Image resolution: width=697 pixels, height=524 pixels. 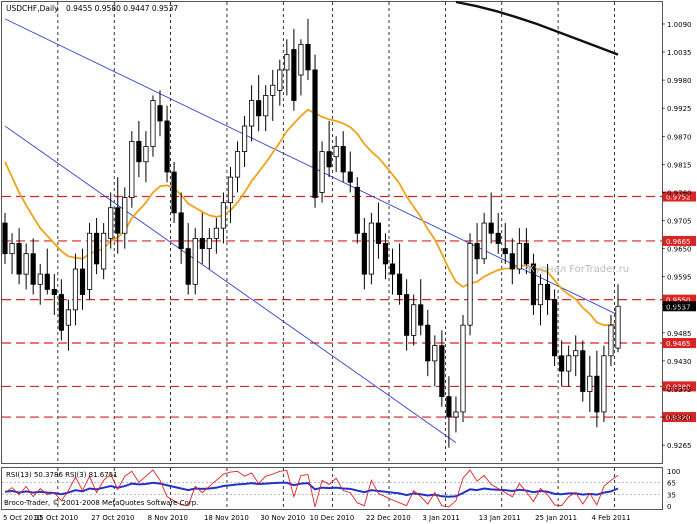 I want to click on x-tick-label: 3 Jan 2011, so click(x=441, y=518).